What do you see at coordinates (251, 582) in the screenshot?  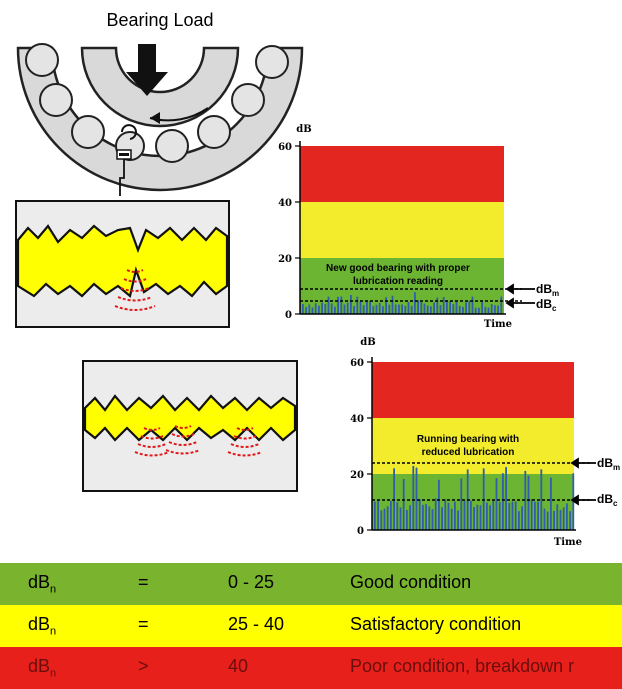 I see `condition-range: 0 - 25` at bounding box center [251, 582].